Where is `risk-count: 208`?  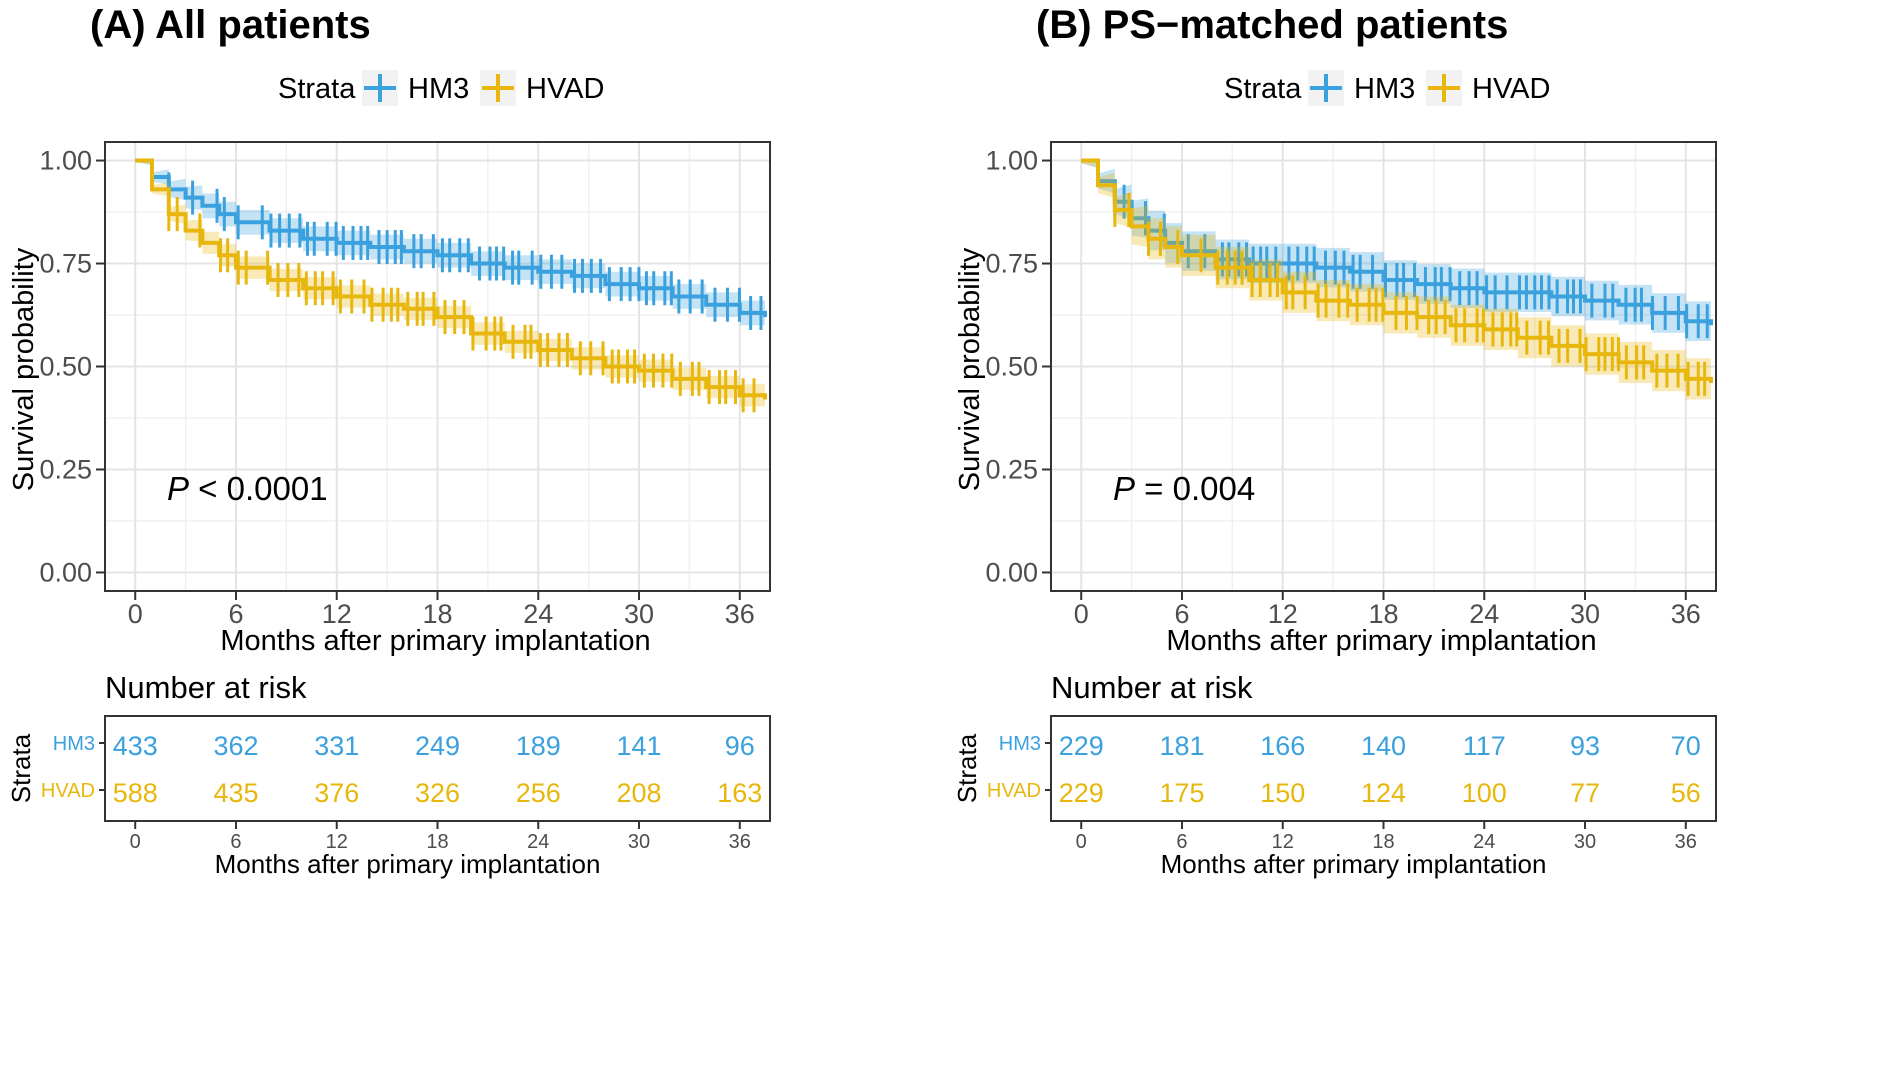
risk-count: 208 is located at coordinates (638, 793).